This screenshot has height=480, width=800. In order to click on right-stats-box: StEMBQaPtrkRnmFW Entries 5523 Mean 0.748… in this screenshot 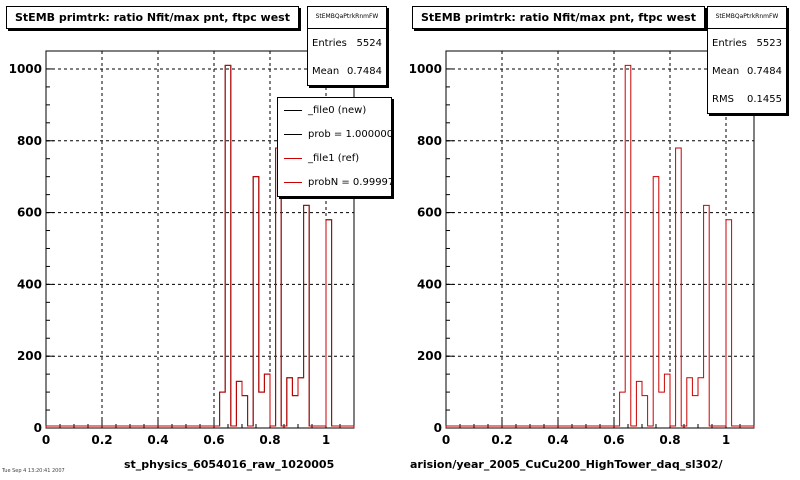, I will do `click(747, 60)`.